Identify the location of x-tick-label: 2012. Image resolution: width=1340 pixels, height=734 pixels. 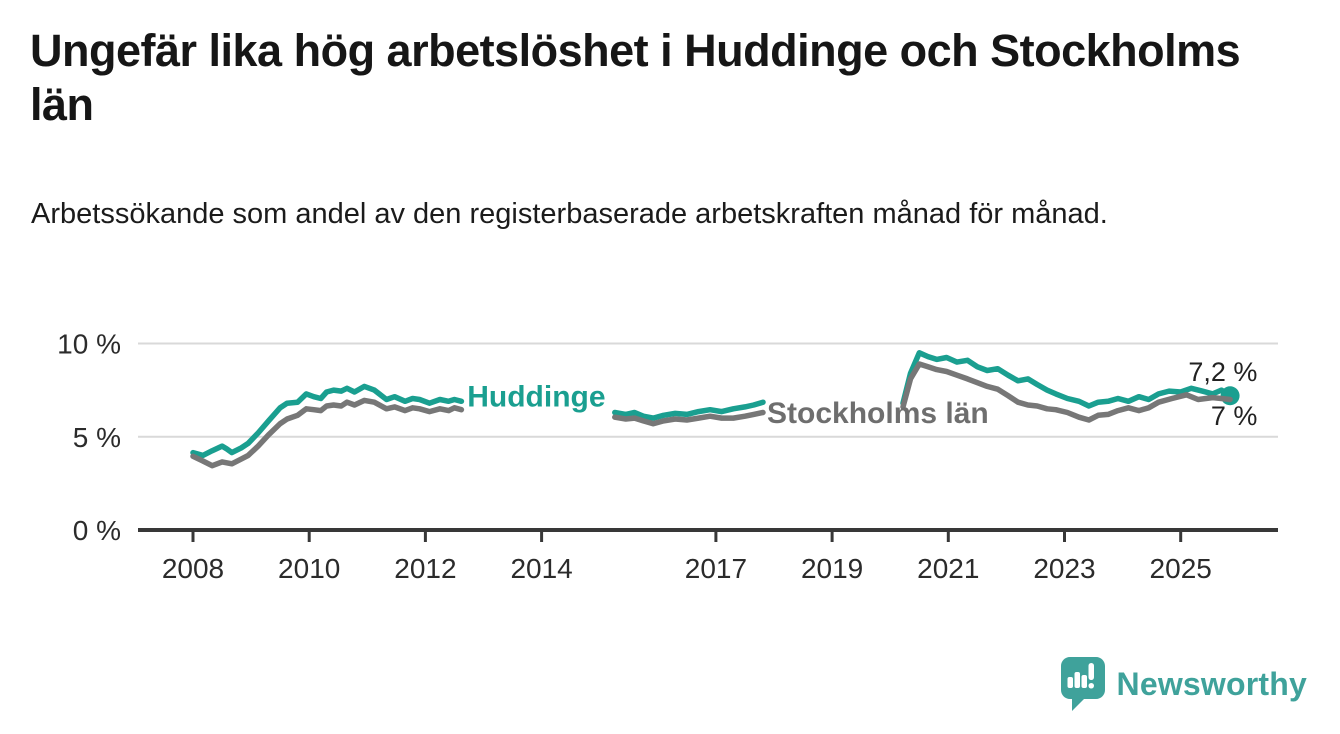
(425, 568).